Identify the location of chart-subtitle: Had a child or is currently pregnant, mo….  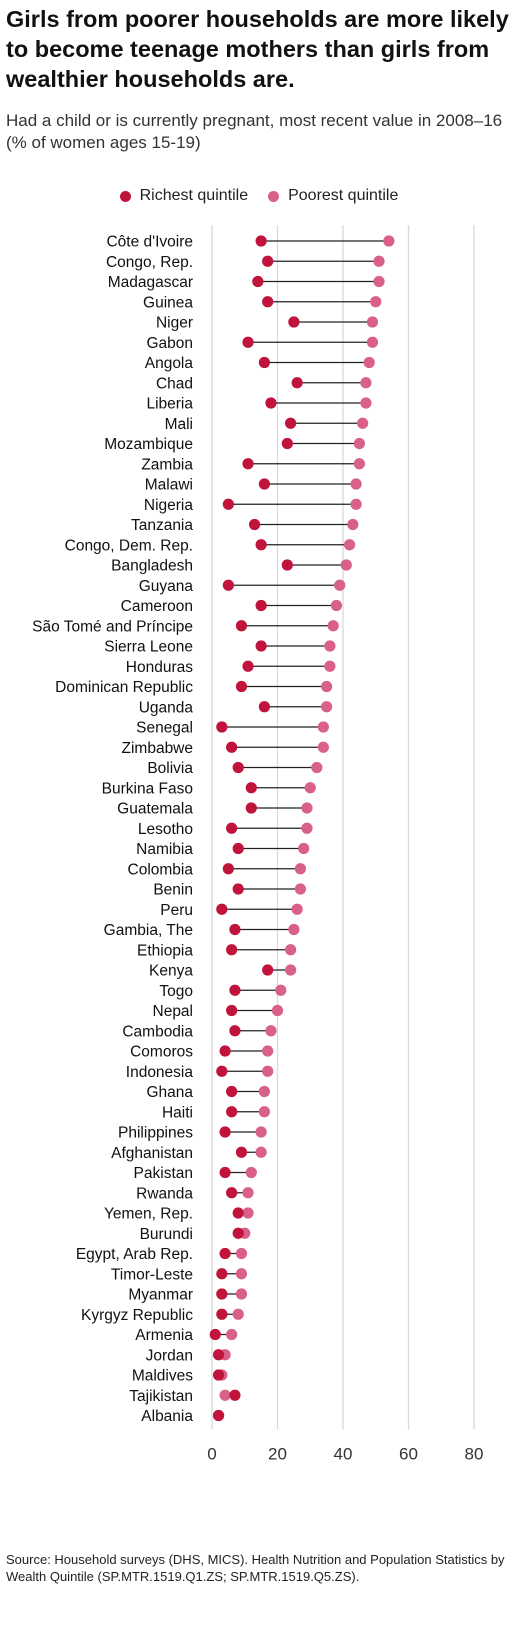
(254, 131).